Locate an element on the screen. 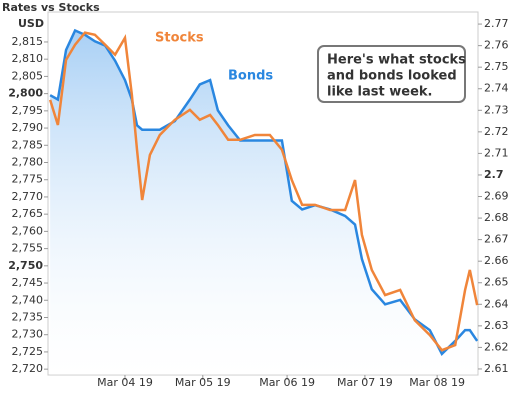 The width and height of the screenshot is (509, 406). y-tick-label: 2,720 is located at coordinates (28, 368).